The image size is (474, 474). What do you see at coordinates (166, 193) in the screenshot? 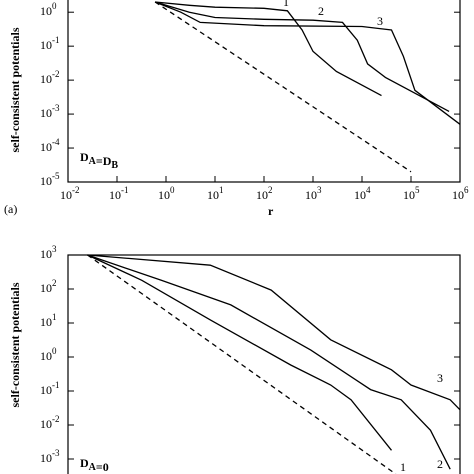
I see `x-tick-label: 10⁰` at bounding box center [166, 193].